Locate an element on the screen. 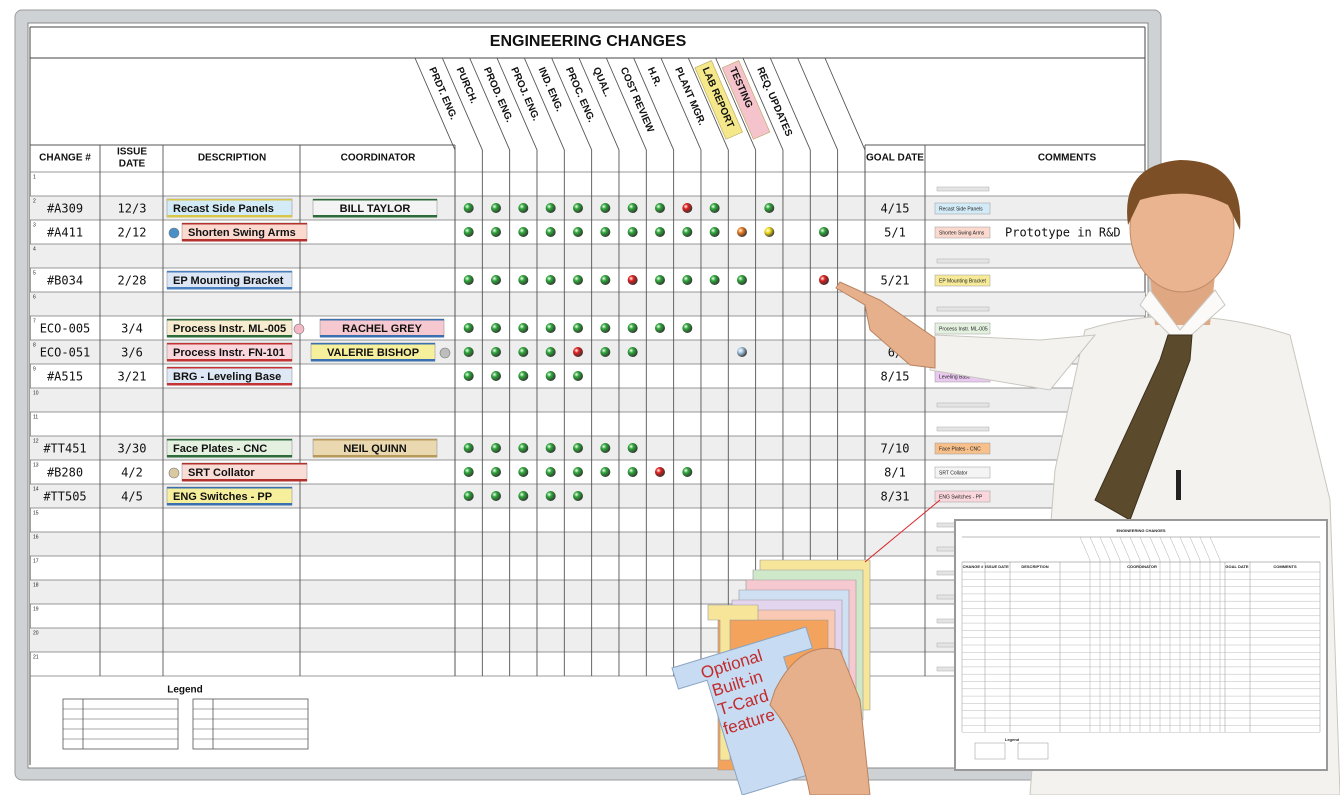 This screenshot has width=1340, height=795. description: Process Instr. FN-101 is located at coordinates (229, 353).